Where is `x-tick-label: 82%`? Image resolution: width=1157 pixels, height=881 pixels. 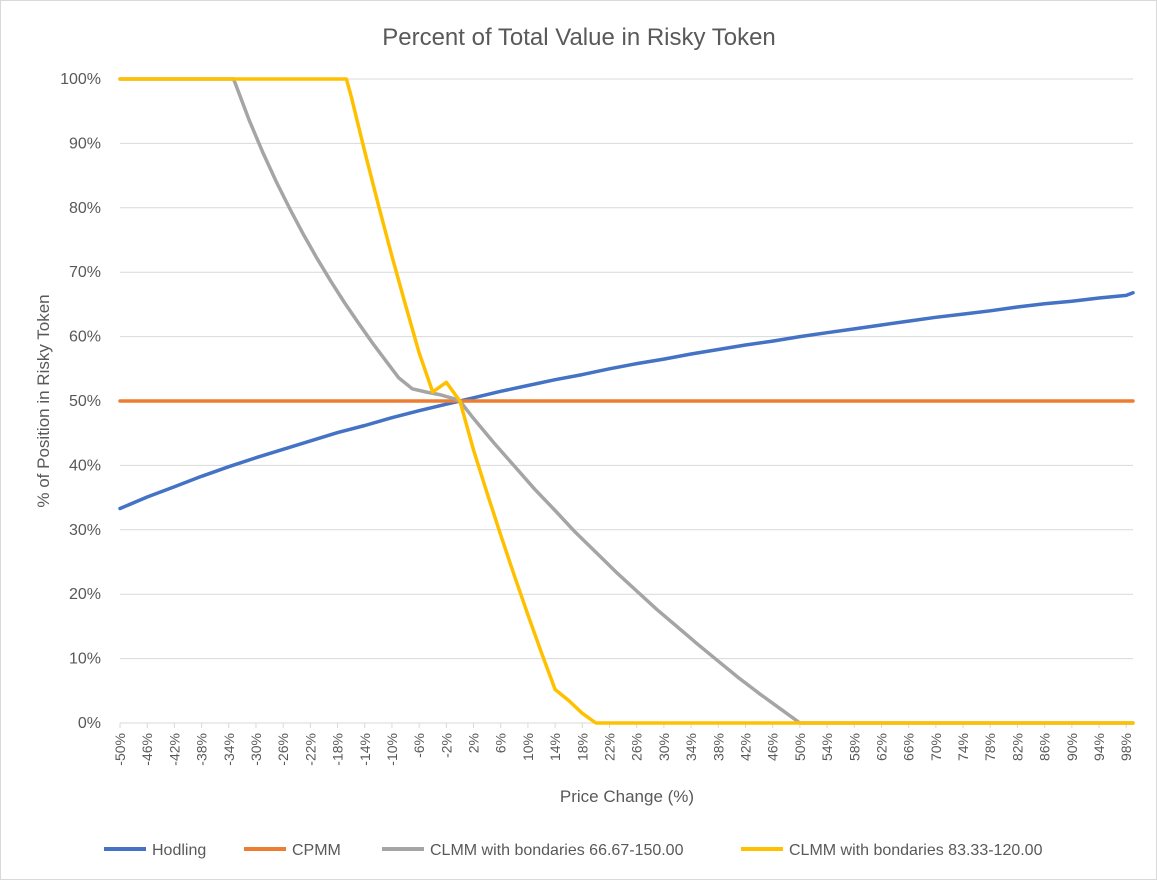 x-tick-label: 82% is located at coordinates (1017, 747).